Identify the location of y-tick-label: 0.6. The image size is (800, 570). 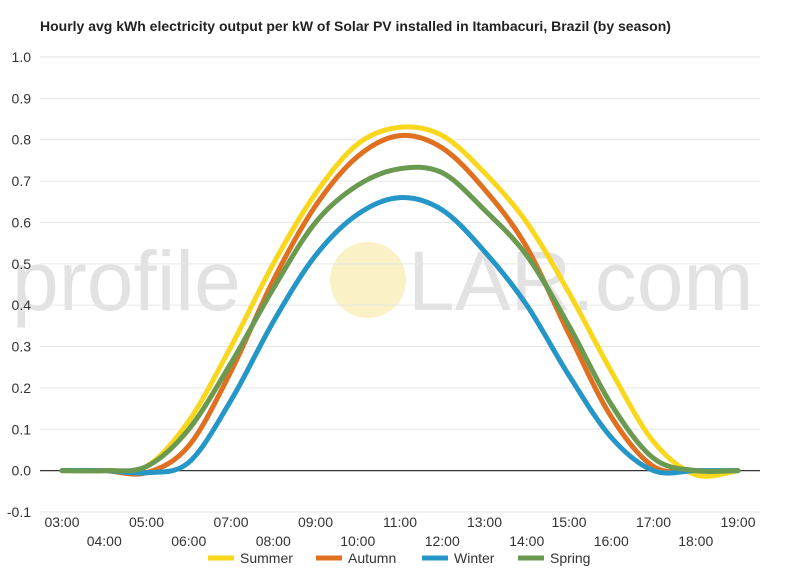
(22, 222).